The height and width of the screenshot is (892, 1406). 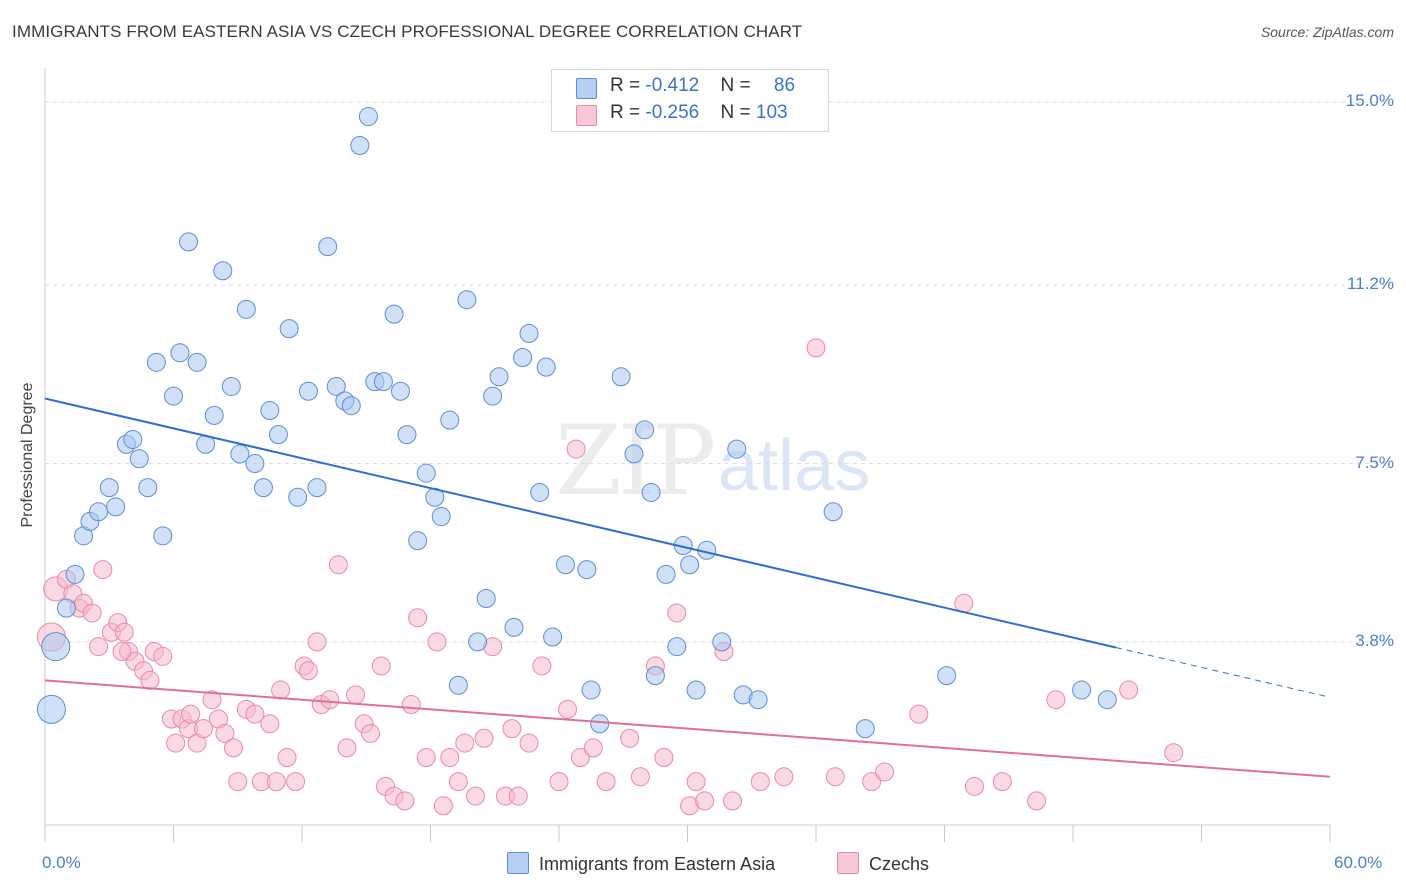 What do you see at coordinates (1374, 640) in the screenshot?
I see `y-tick-label: 3.8%` at bounding box center [1374, 640].